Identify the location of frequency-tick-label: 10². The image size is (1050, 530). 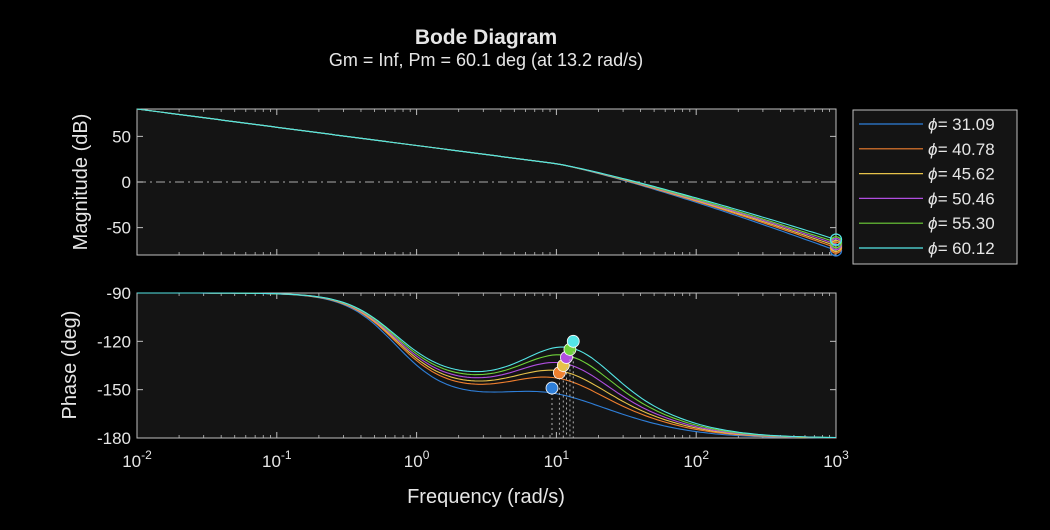
(696, 459).